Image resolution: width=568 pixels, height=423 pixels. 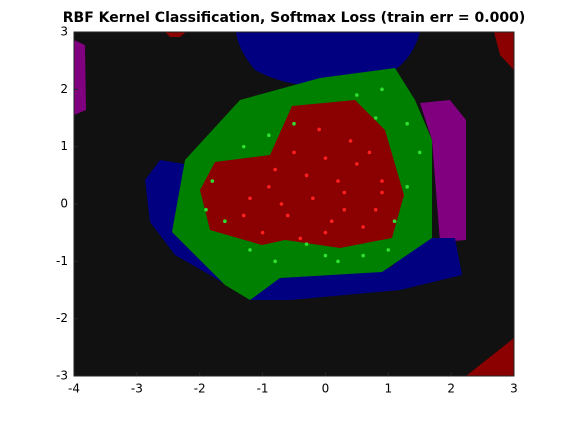 What do you see at coordinates (62, 318) in the screenshot?
I see `y-tick-label: -2` at bounding box center [62, 318].